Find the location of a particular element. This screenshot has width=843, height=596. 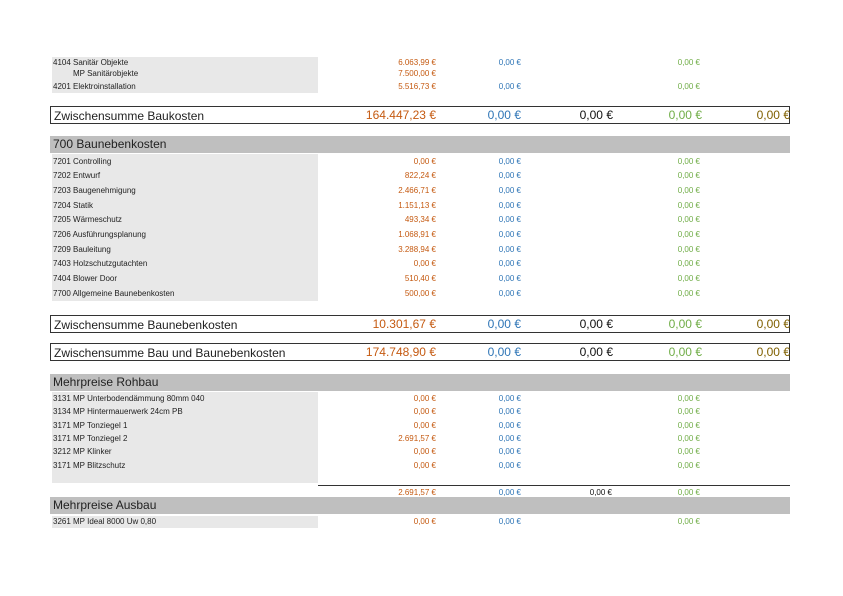

row-label: 3212 MP Klinker is located at coordinates (82, 451).